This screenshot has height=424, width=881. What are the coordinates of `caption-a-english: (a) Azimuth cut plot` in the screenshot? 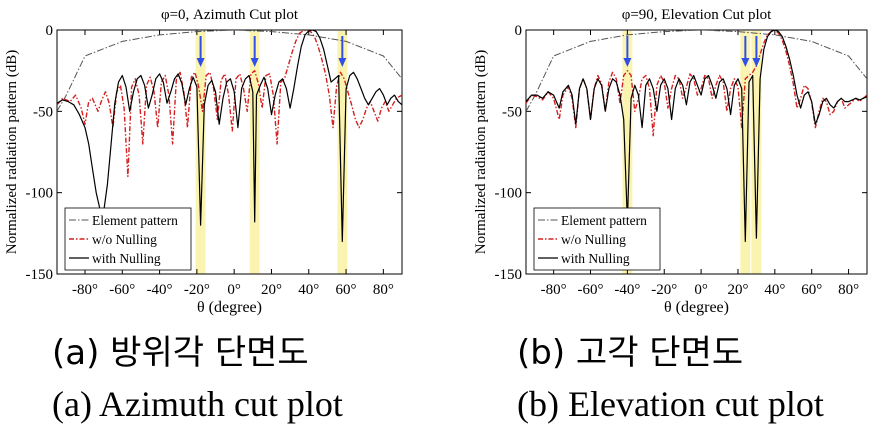 It's located at (197, 404).